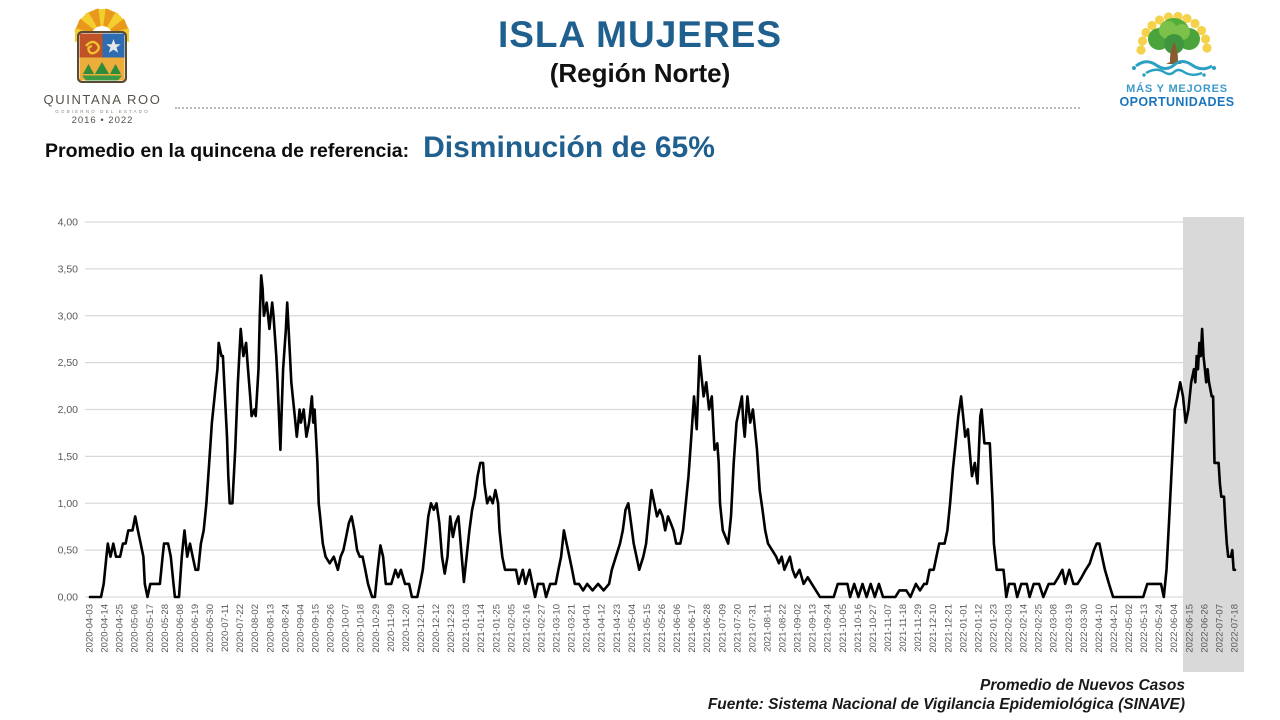 The height and width of the screenshot is (720, 1280). I want to click on x-tick-label: 2021-05-26, so click(662, 628).